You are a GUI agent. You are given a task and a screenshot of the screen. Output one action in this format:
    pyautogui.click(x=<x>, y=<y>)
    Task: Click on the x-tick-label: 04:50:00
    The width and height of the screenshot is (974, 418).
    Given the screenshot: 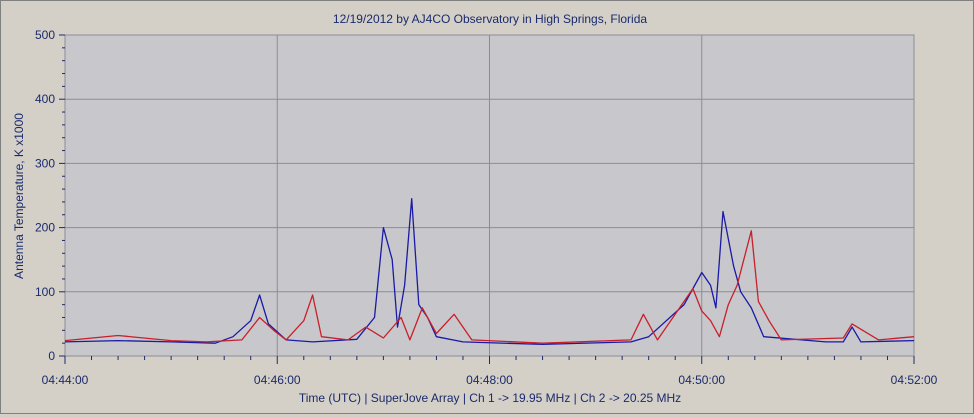 What is the action you would take?
    pyautogui.click(x=701, y=380)
    